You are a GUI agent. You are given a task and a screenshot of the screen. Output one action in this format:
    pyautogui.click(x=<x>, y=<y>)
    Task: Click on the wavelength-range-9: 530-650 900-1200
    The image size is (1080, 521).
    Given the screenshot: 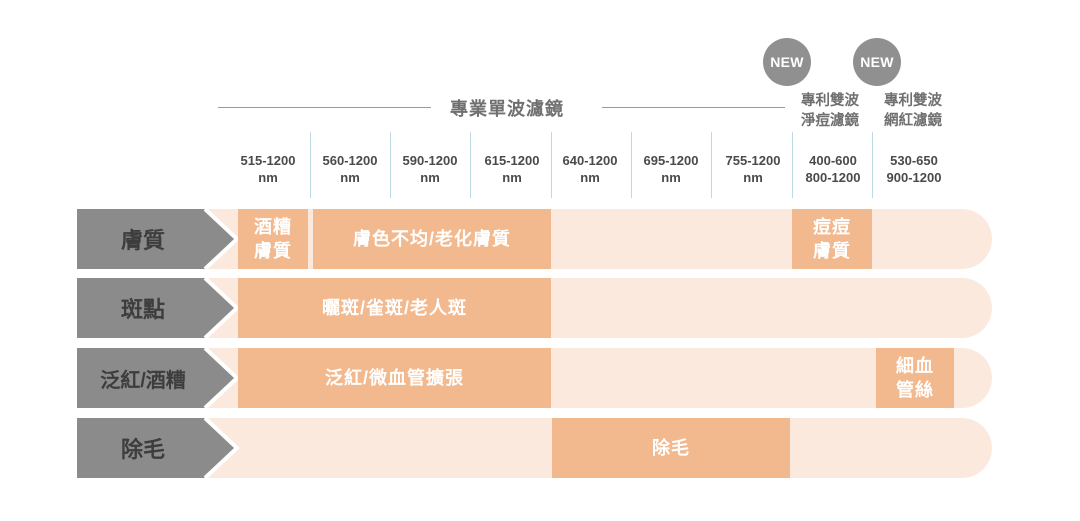 What is the action you would take?
    pyautogui.click(x=914, y=169)
    